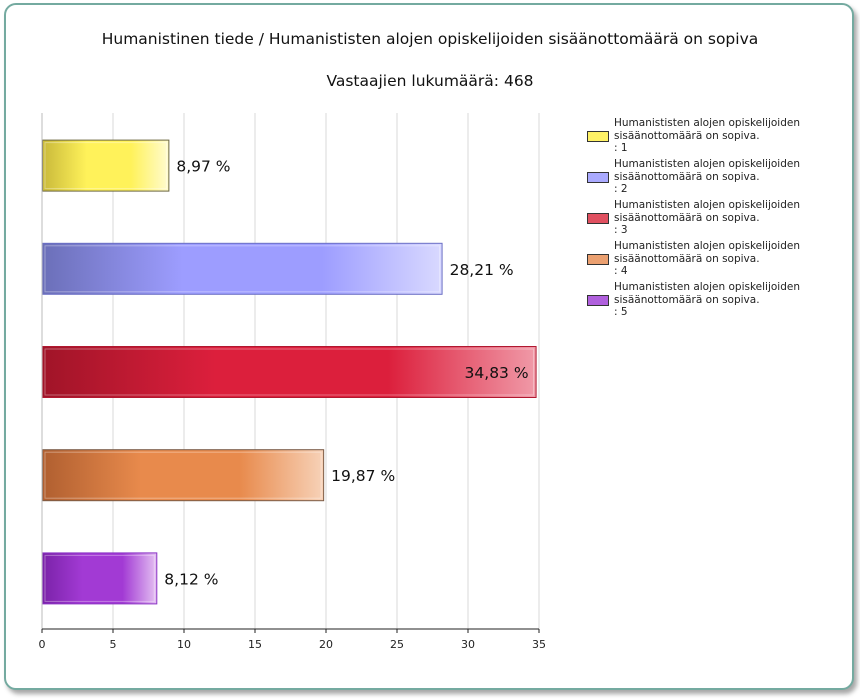  I want to click on x-tick-label: 30, so click(468, 644).